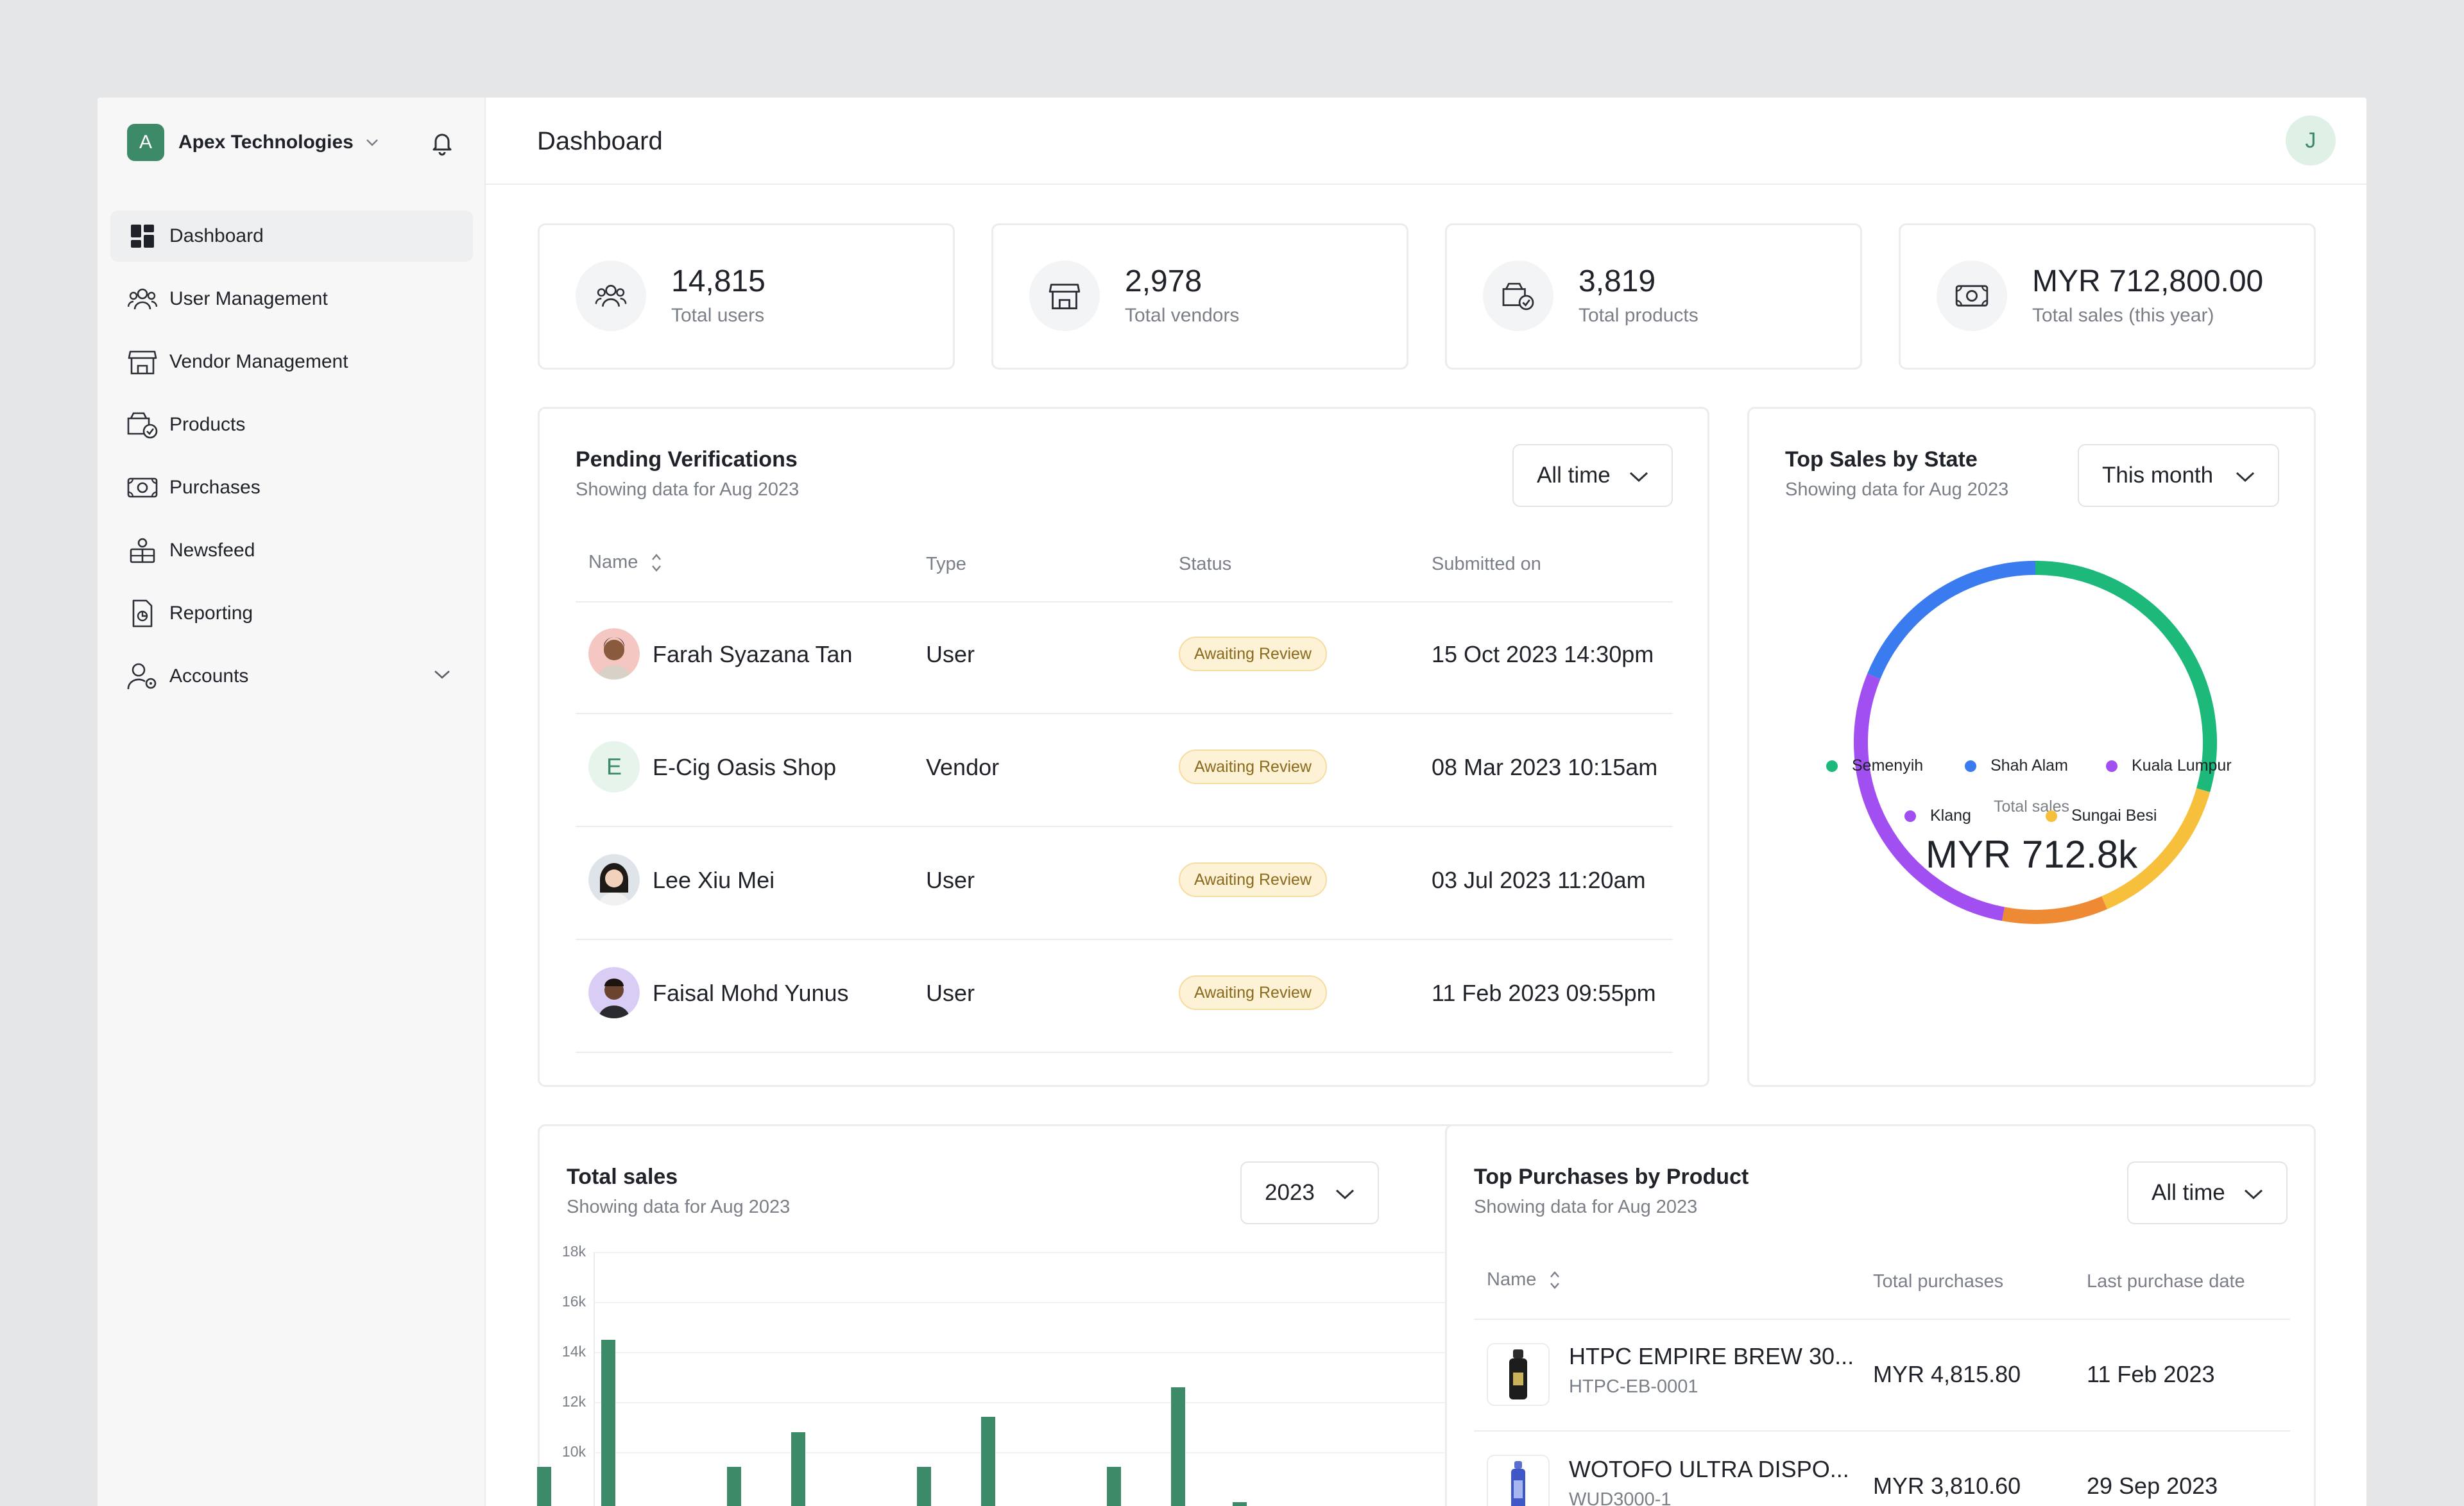  What do you see at coordinates (1972, 296) in the screenshot?
I see `cash-icon` at bounding box center [1972, 296].